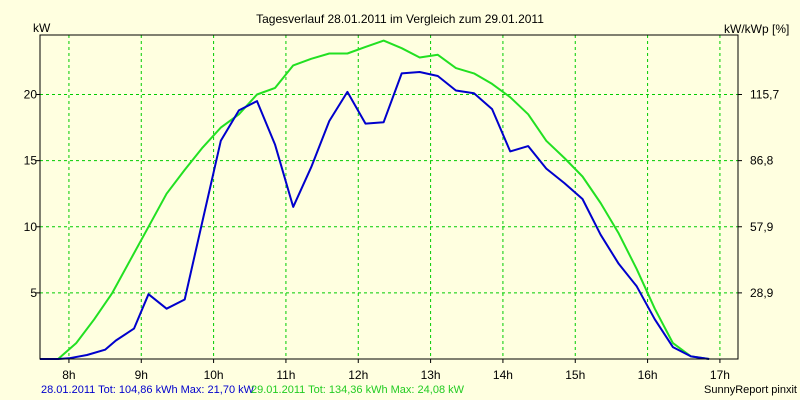  Describe the element at coordinates (762, 161) in the screenshot. I see `y-tick-label-right: 86,8` at that location.